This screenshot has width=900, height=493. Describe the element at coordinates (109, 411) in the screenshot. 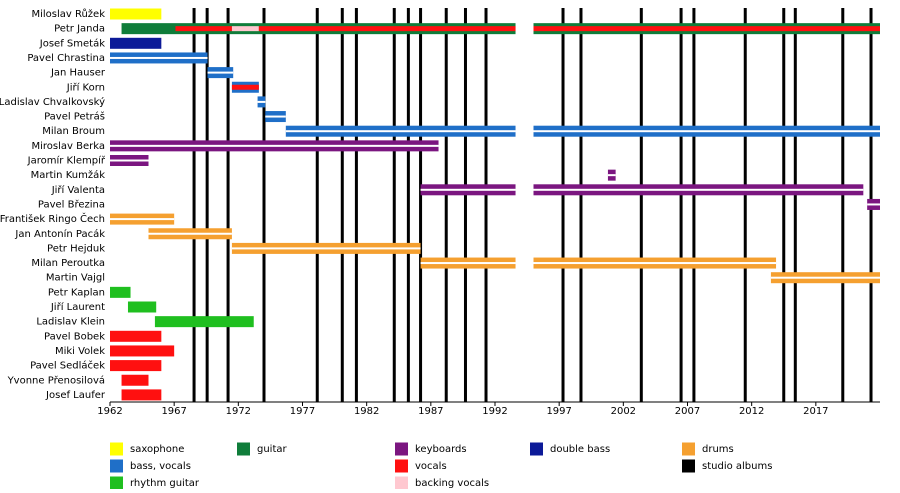

I see `x-tick-label: 1962` at that location.